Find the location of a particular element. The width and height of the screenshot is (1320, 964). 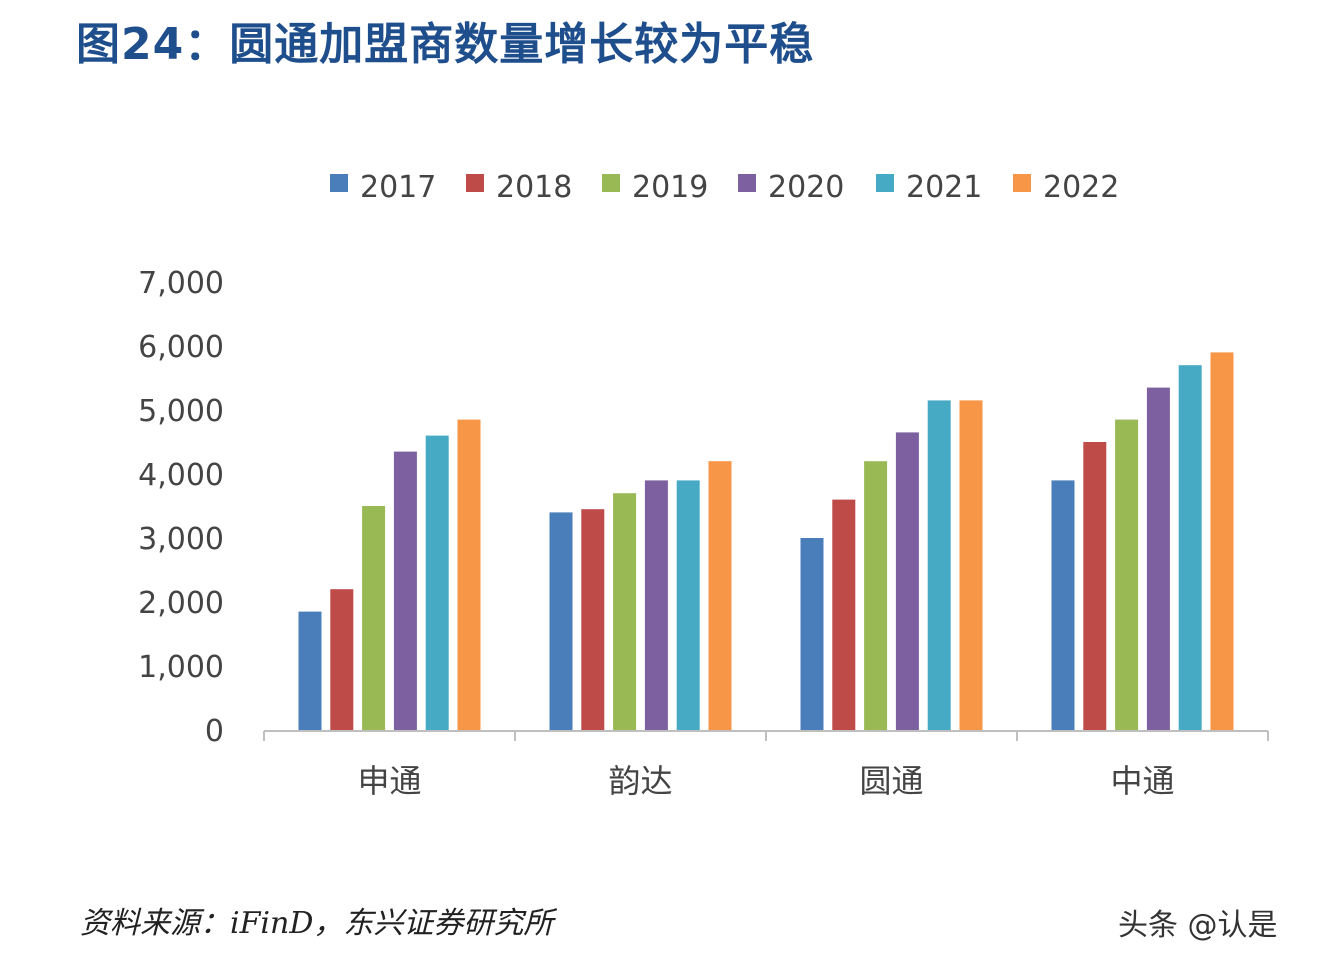

legend-label: 2018 is located at coordinates (534, 187).